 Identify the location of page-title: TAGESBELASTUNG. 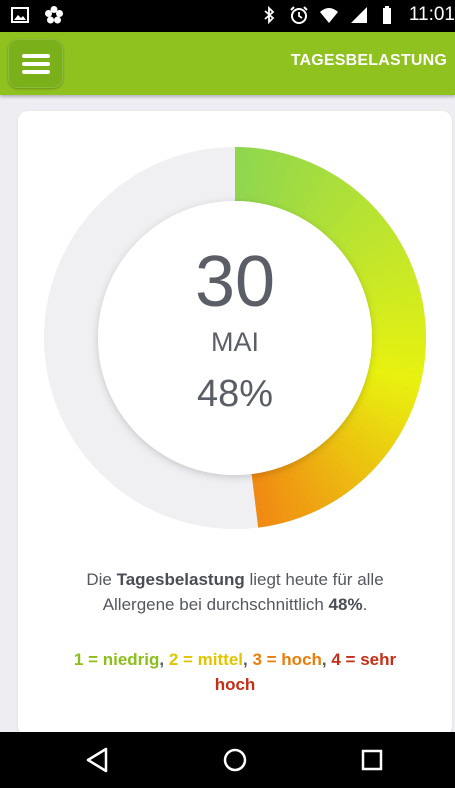
(368, 60).